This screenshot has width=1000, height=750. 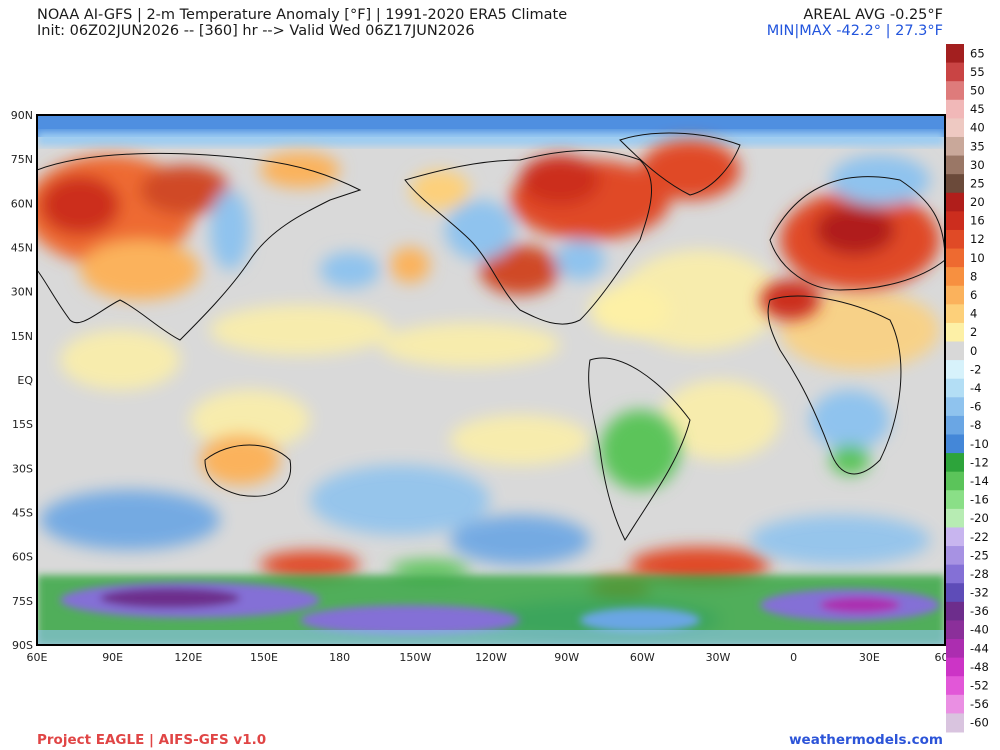 I want to click on footer-site-link: weathermodels.com, so click(x=866, y=740).